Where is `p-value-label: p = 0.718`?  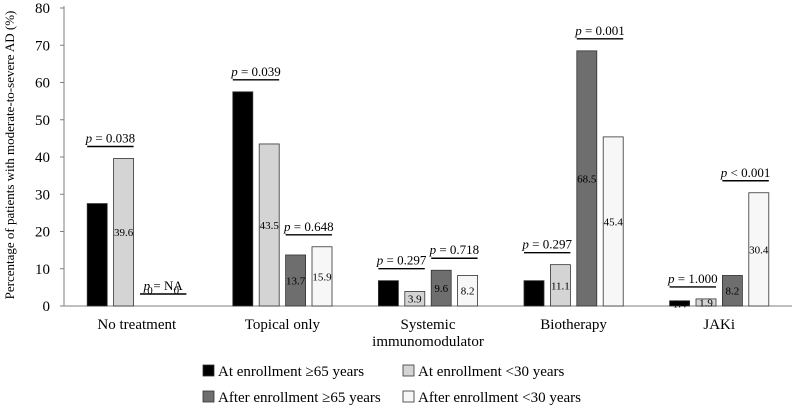 p-value-label: p = 0.718 is located at coordinates (454, 249).